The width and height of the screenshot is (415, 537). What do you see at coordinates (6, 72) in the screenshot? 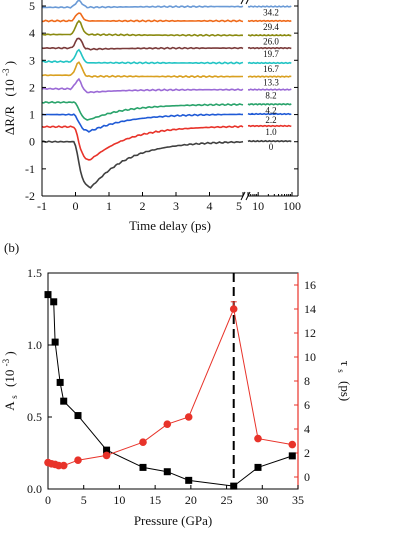
I see `a-y-title-exp: -3` at bounding box center [6, 72].